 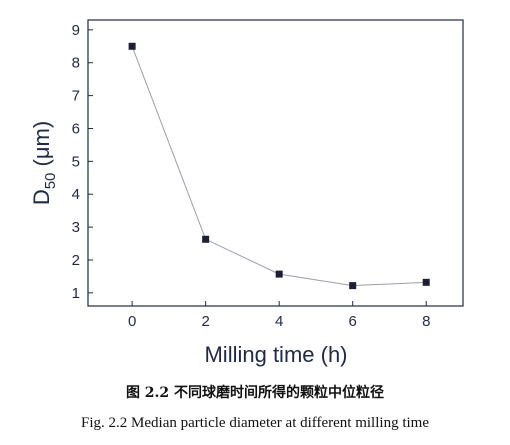 I want to click on y-tick-label: 4, so click(x=76, y=194).